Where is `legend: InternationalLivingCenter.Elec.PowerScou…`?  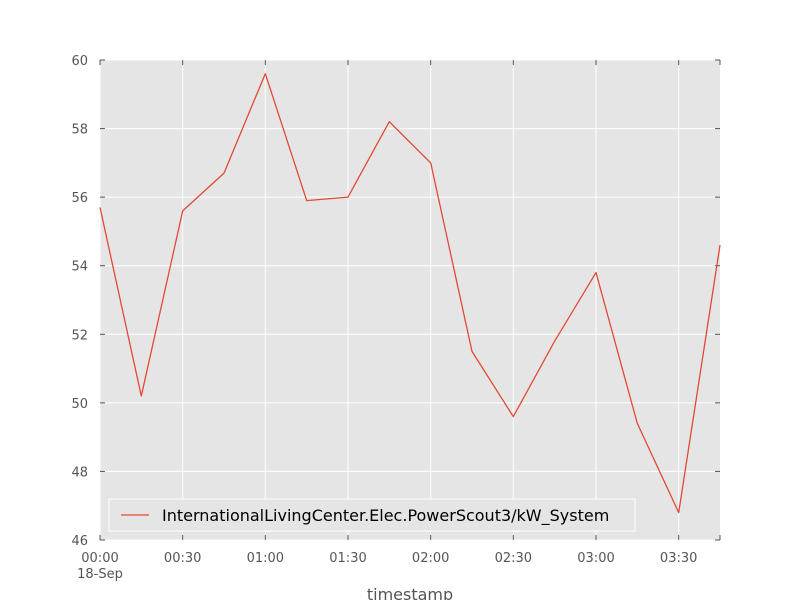 legend: InternationalLivingCenter.Elec.PowerScou… is located at coordinates (372, 515).